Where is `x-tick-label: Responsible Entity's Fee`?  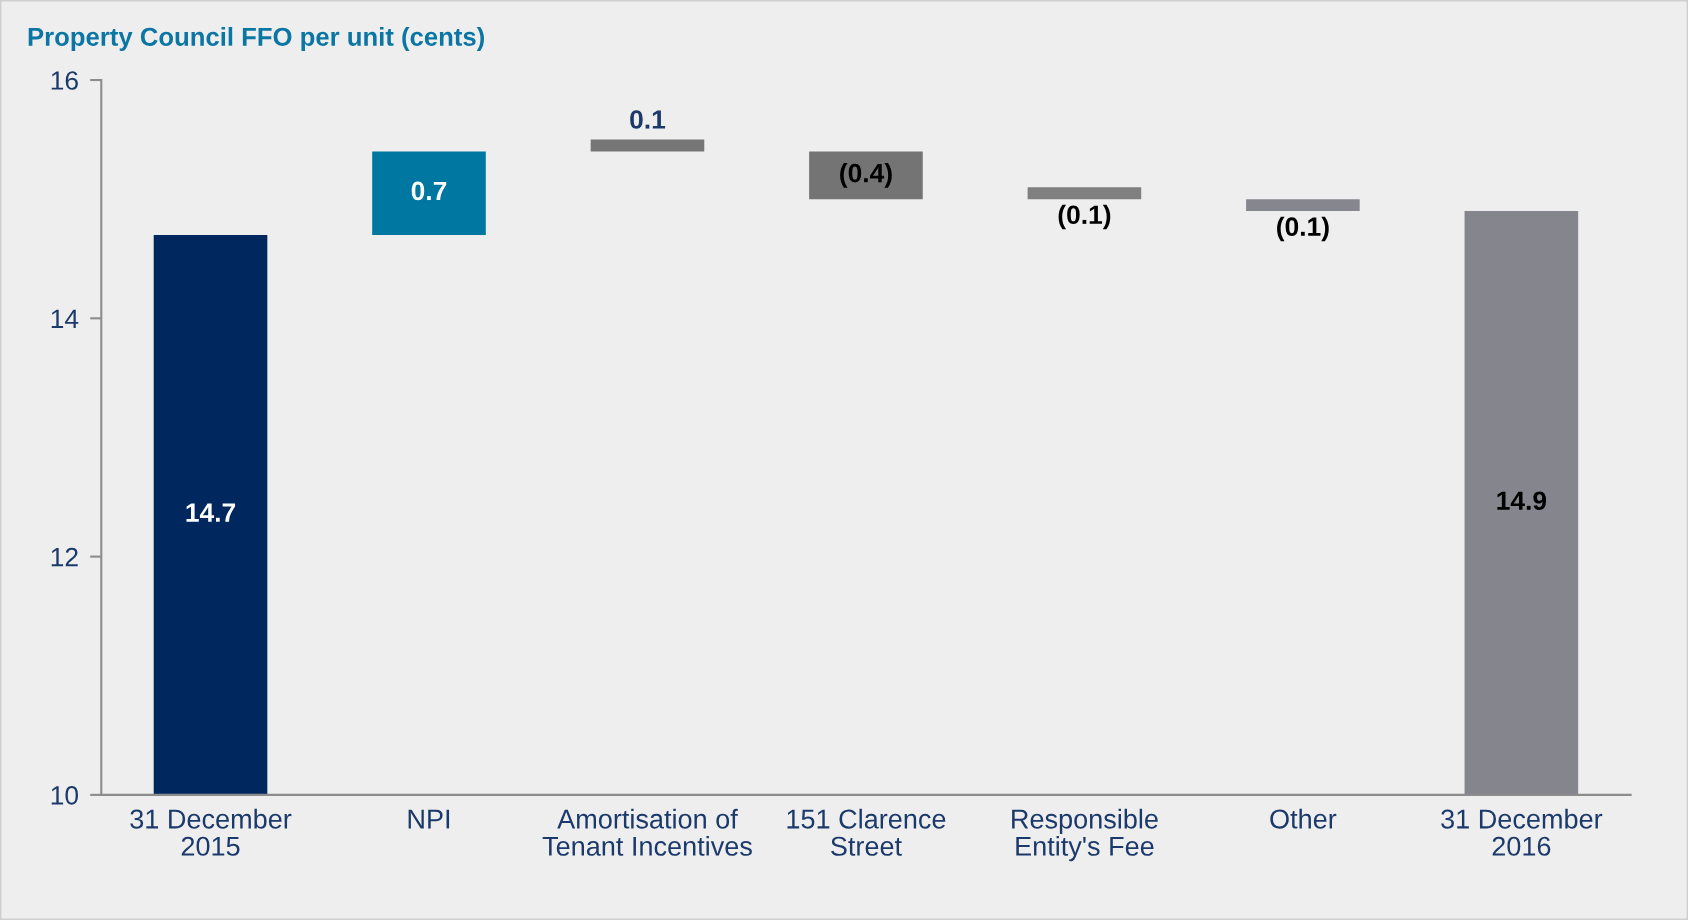
x-tick-label: Responsible Entity's Fee is located at coordinates (1085, 835).